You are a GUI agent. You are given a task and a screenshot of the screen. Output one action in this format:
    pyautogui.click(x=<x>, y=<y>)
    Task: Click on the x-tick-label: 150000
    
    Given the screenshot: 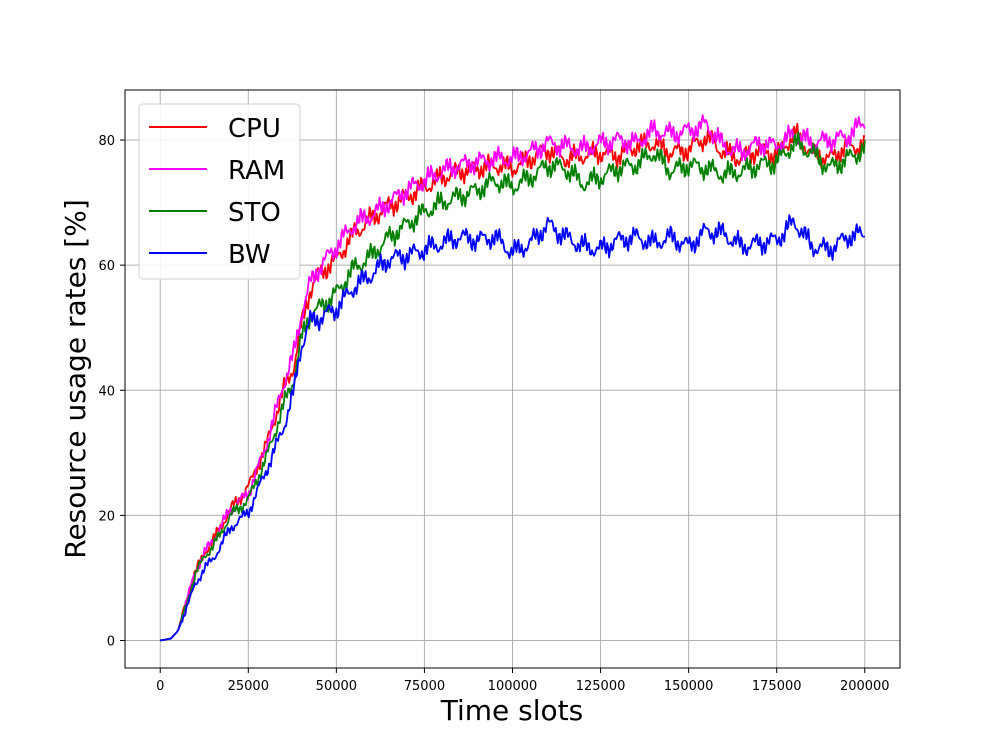 What is the action you would take?
    pyautogui.click(x=689, y=686)
    